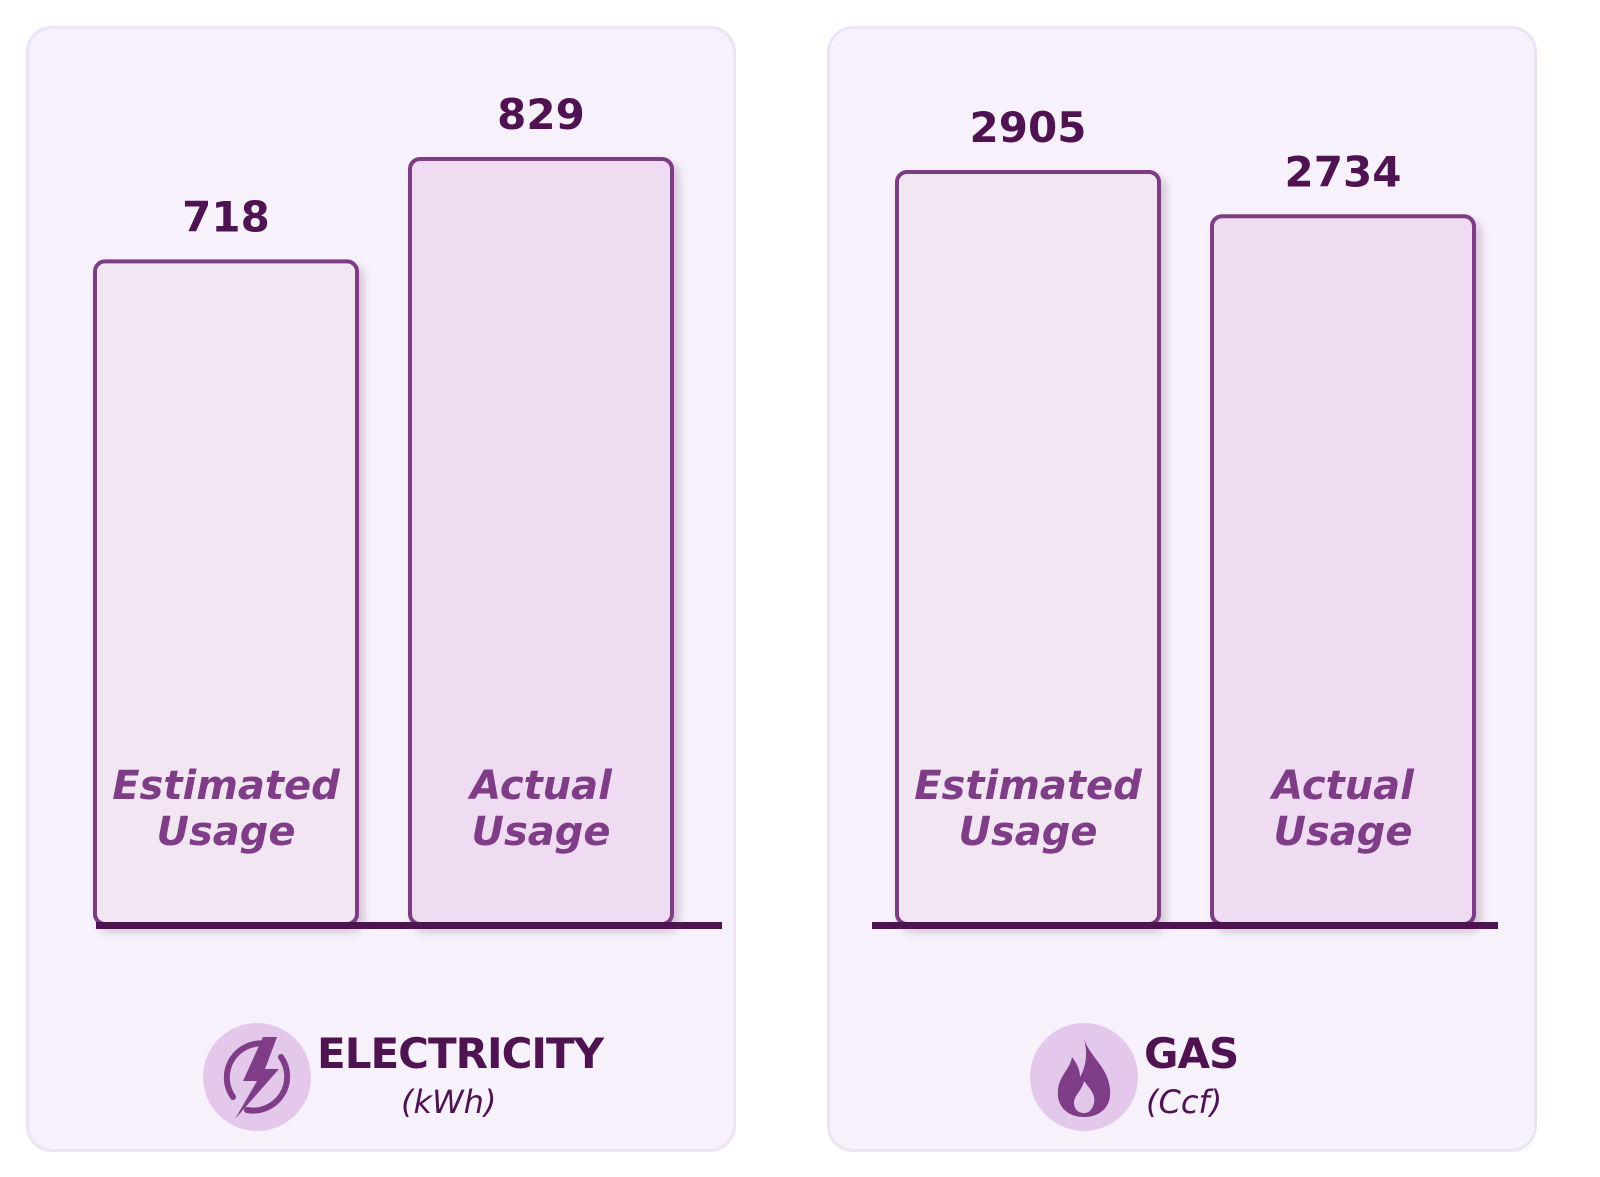 Image resolution: width=1600 pixels, height=1177 pixels. What do you see at coordinates (1185, 925) in the screenshot?
I see `gas-baseline` at bounding box center [1185, 925].